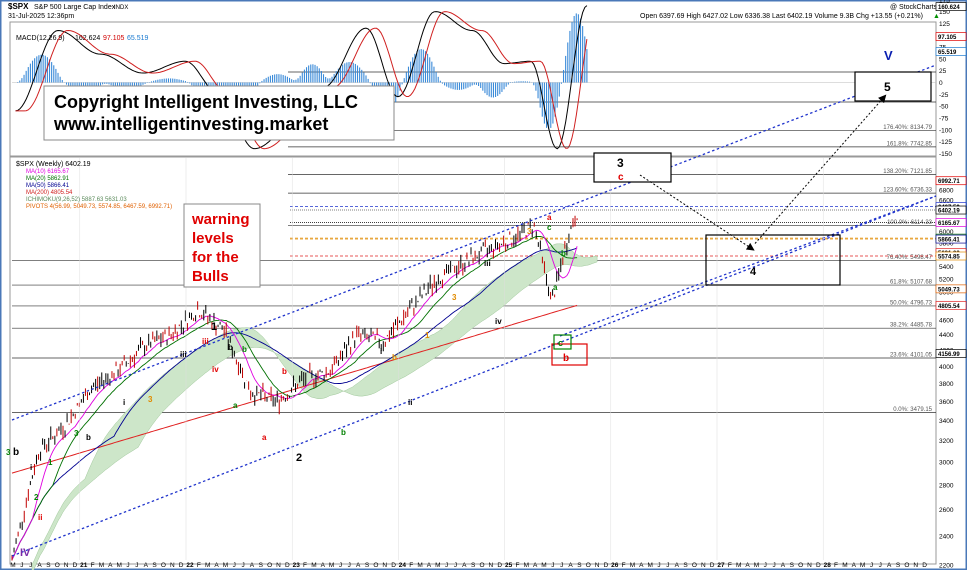 This screenshot has width=967, height=575. What do you see at coordinates (945, 154) in the screenshot?
I see `macd-tick-label: -150` at bounding box center [945, 154].